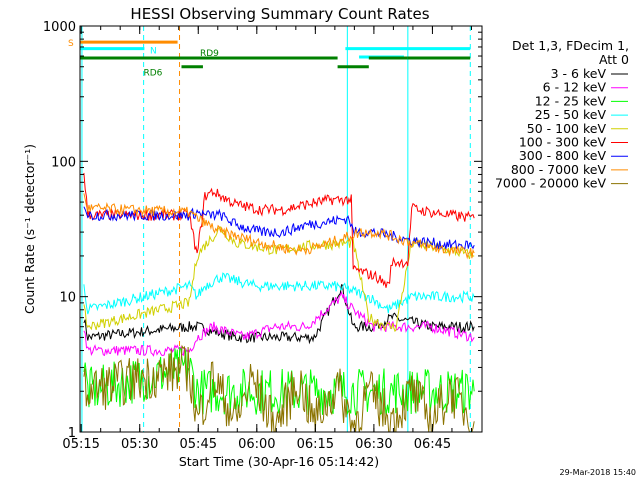 The width and height of the screenshot is (640, 485). I want to click on y-tick-label-3: 1000, so click(59, 27).